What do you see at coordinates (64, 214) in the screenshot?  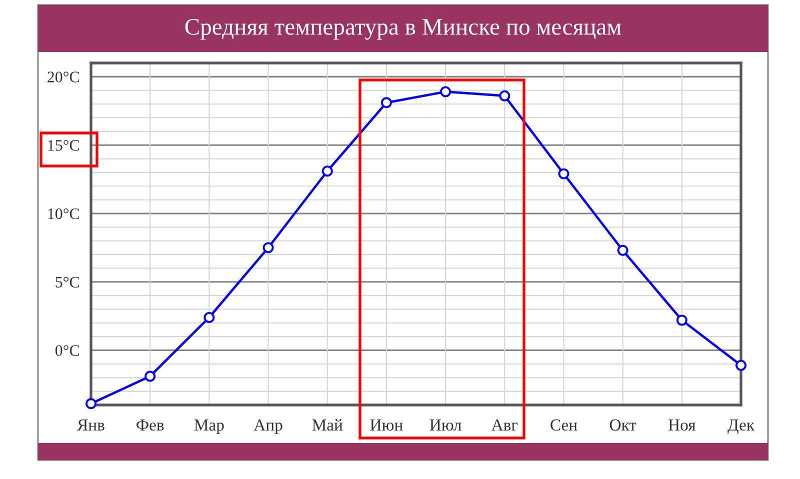 I see `y-tick-label: 10°C` at bounding box center [64, 214].